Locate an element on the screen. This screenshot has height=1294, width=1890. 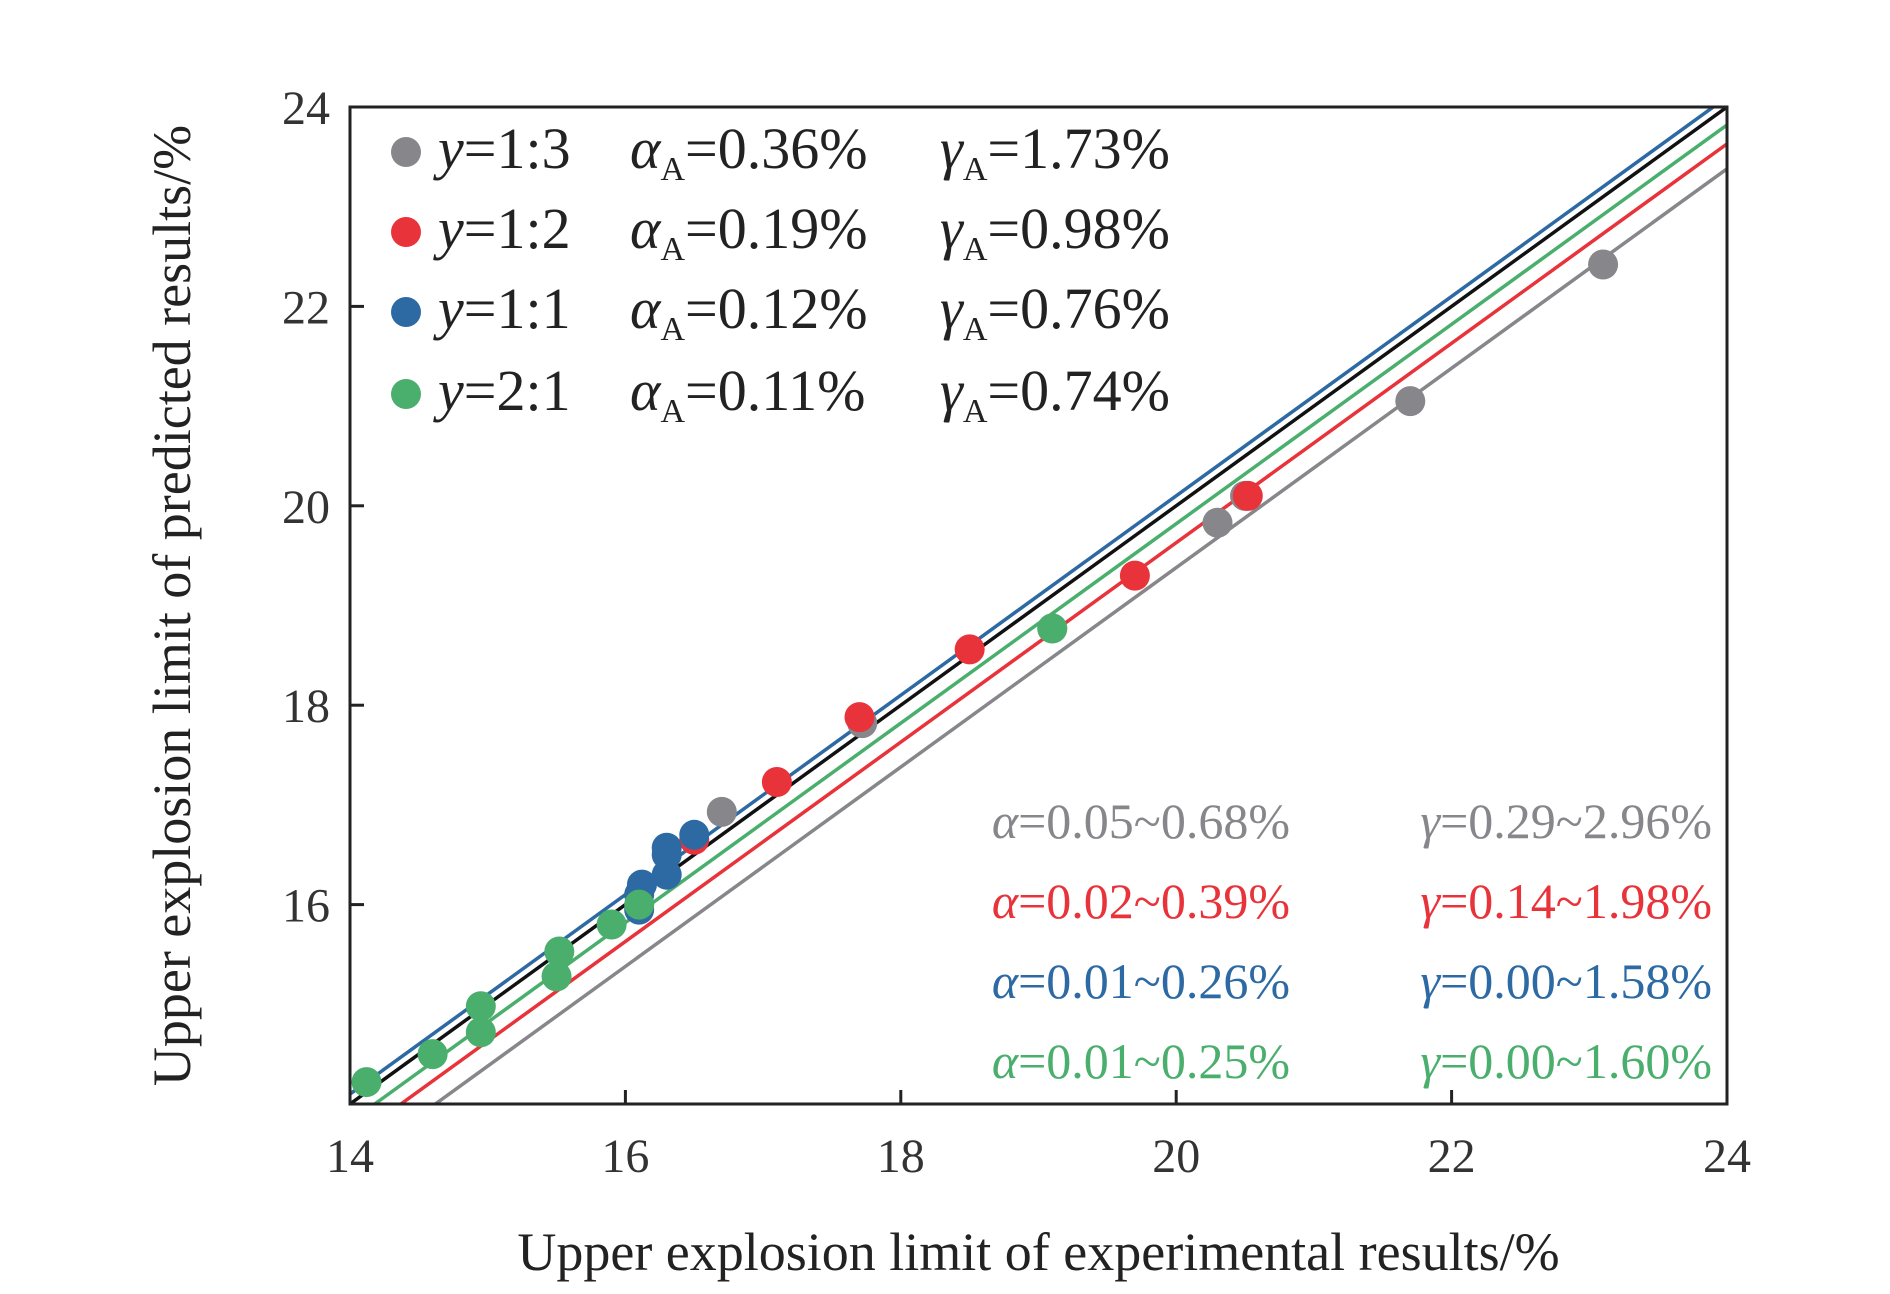
x-tick-label: 22 is located at coordinates (1452, 1156).